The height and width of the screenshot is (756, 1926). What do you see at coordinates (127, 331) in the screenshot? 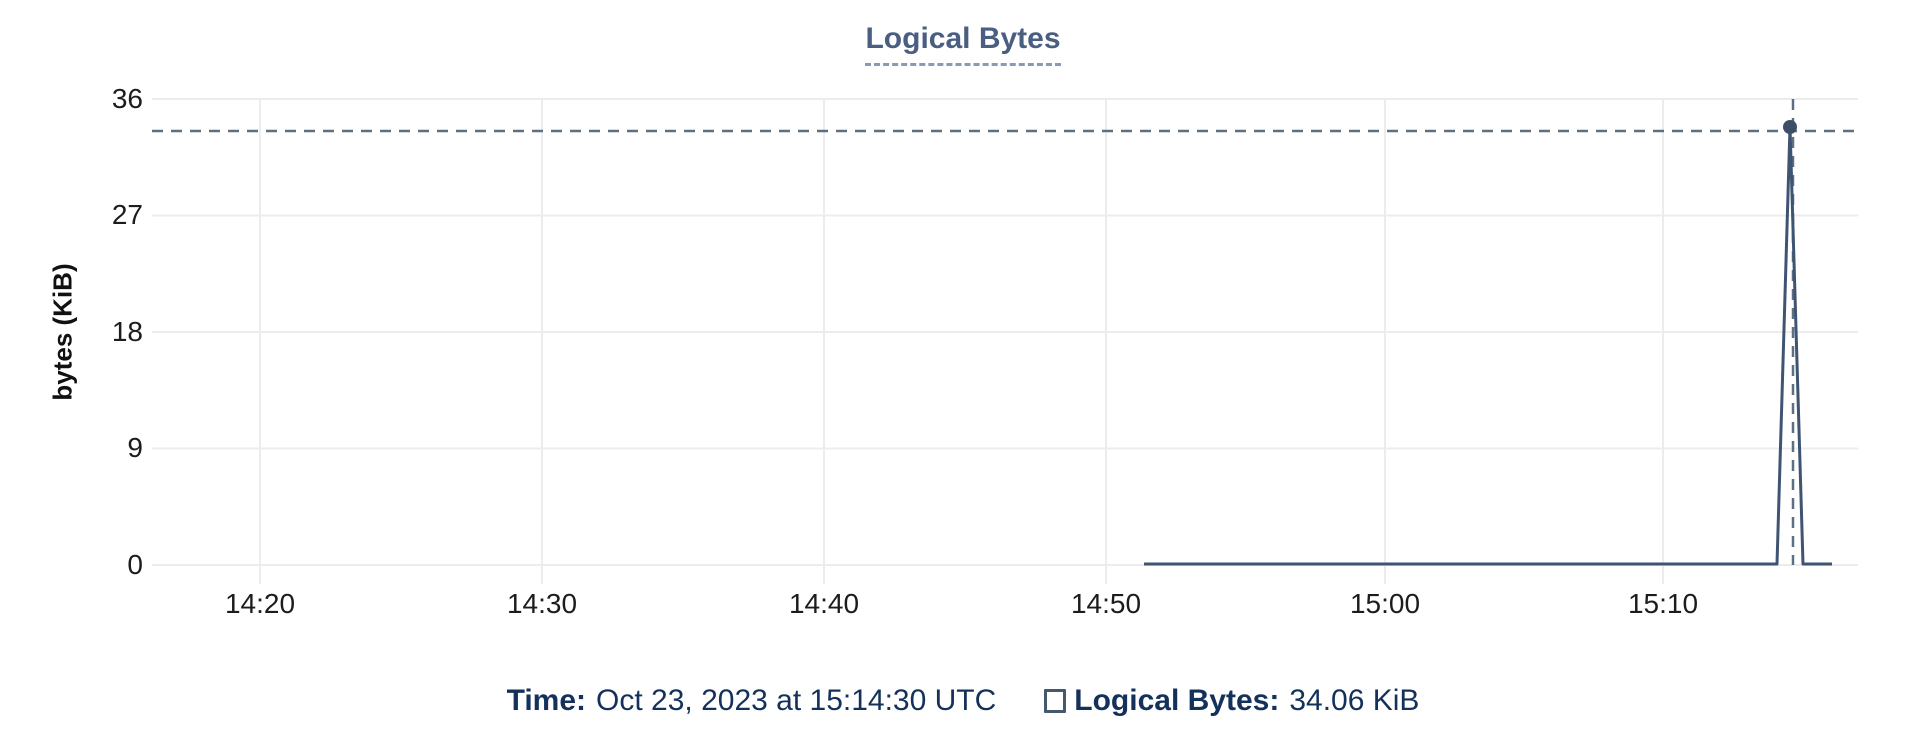
I see `ytick-18: 18` at bounding box center [127, 331].